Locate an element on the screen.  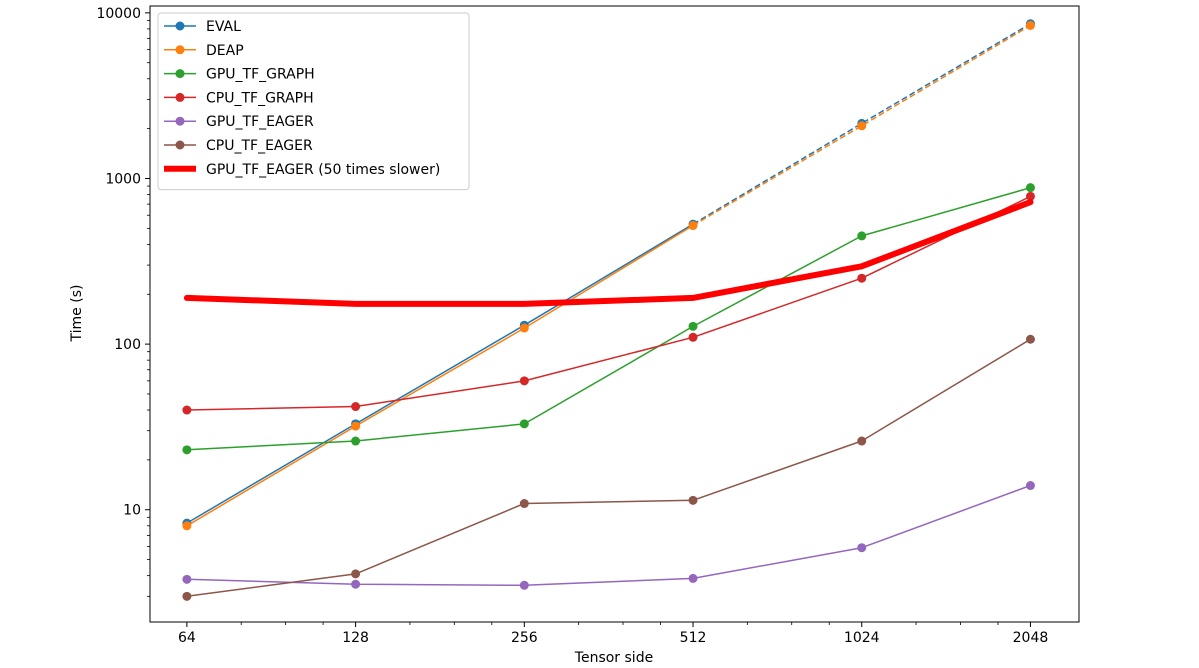
y-tick-label: 100 is located at coordinates (127, 345).